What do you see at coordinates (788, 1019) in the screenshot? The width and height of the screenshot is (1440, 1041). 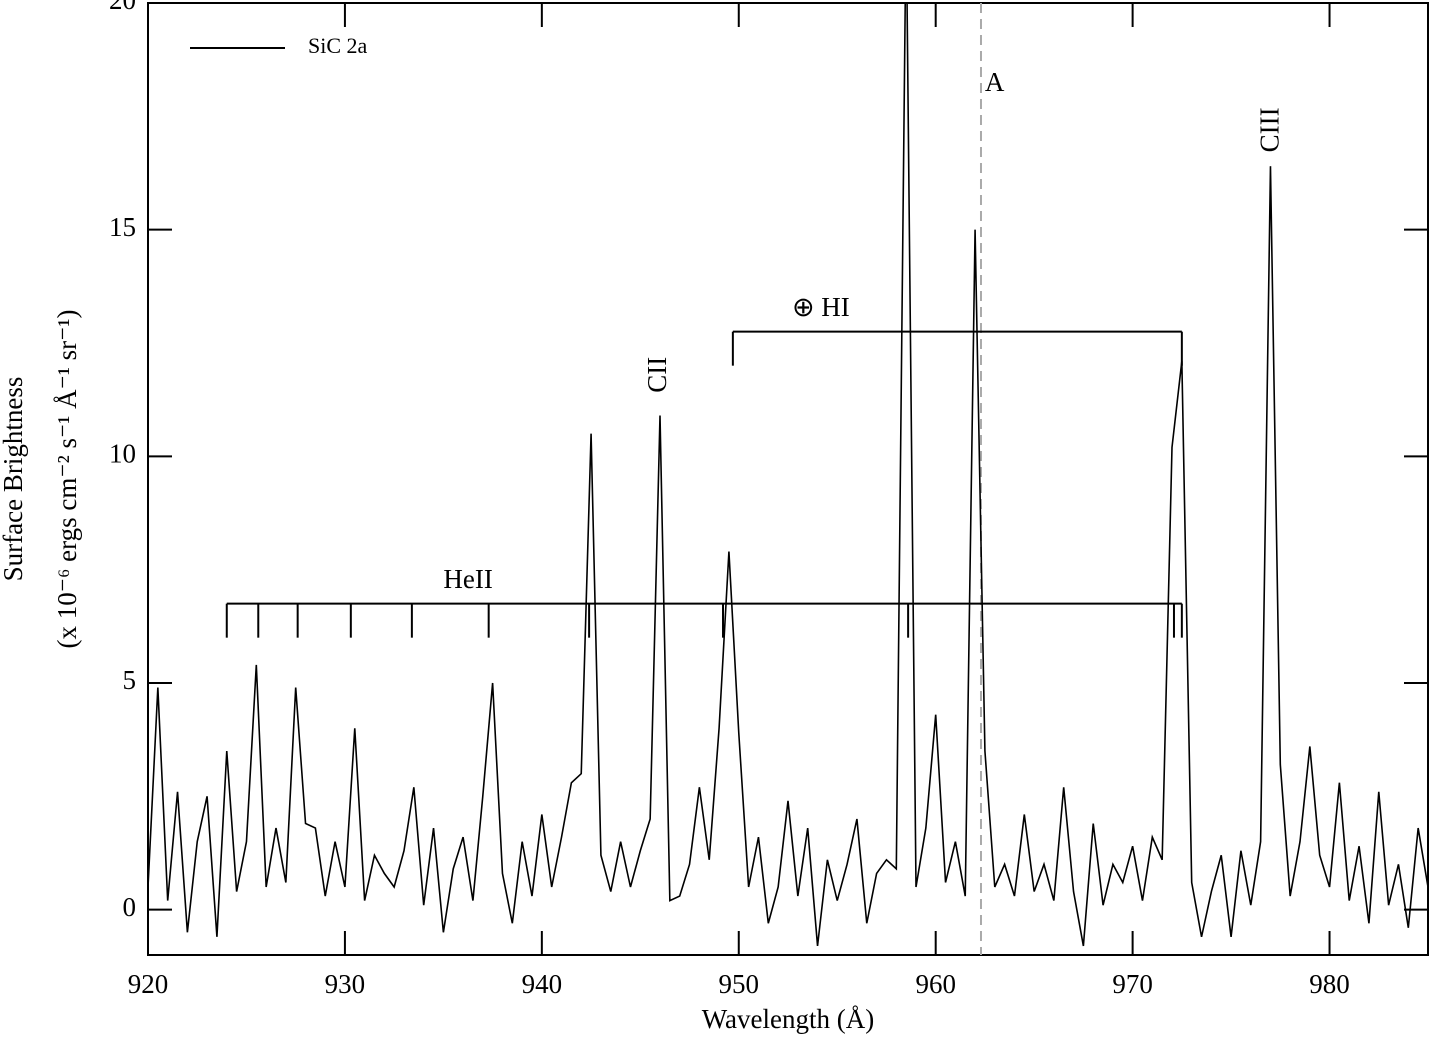 I see `x-axis-label: Wavelength (Å)` at bounding box center [788, 1019].